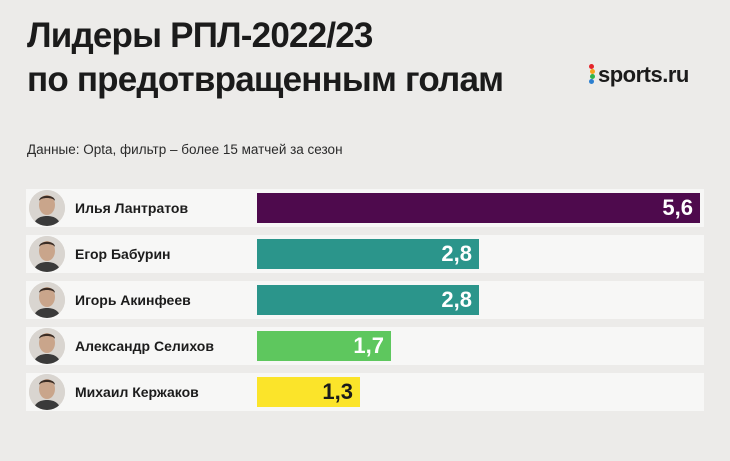 This screenshot has height=461, width=730. I want to click on logo-dots-icon, so click(592, 75).